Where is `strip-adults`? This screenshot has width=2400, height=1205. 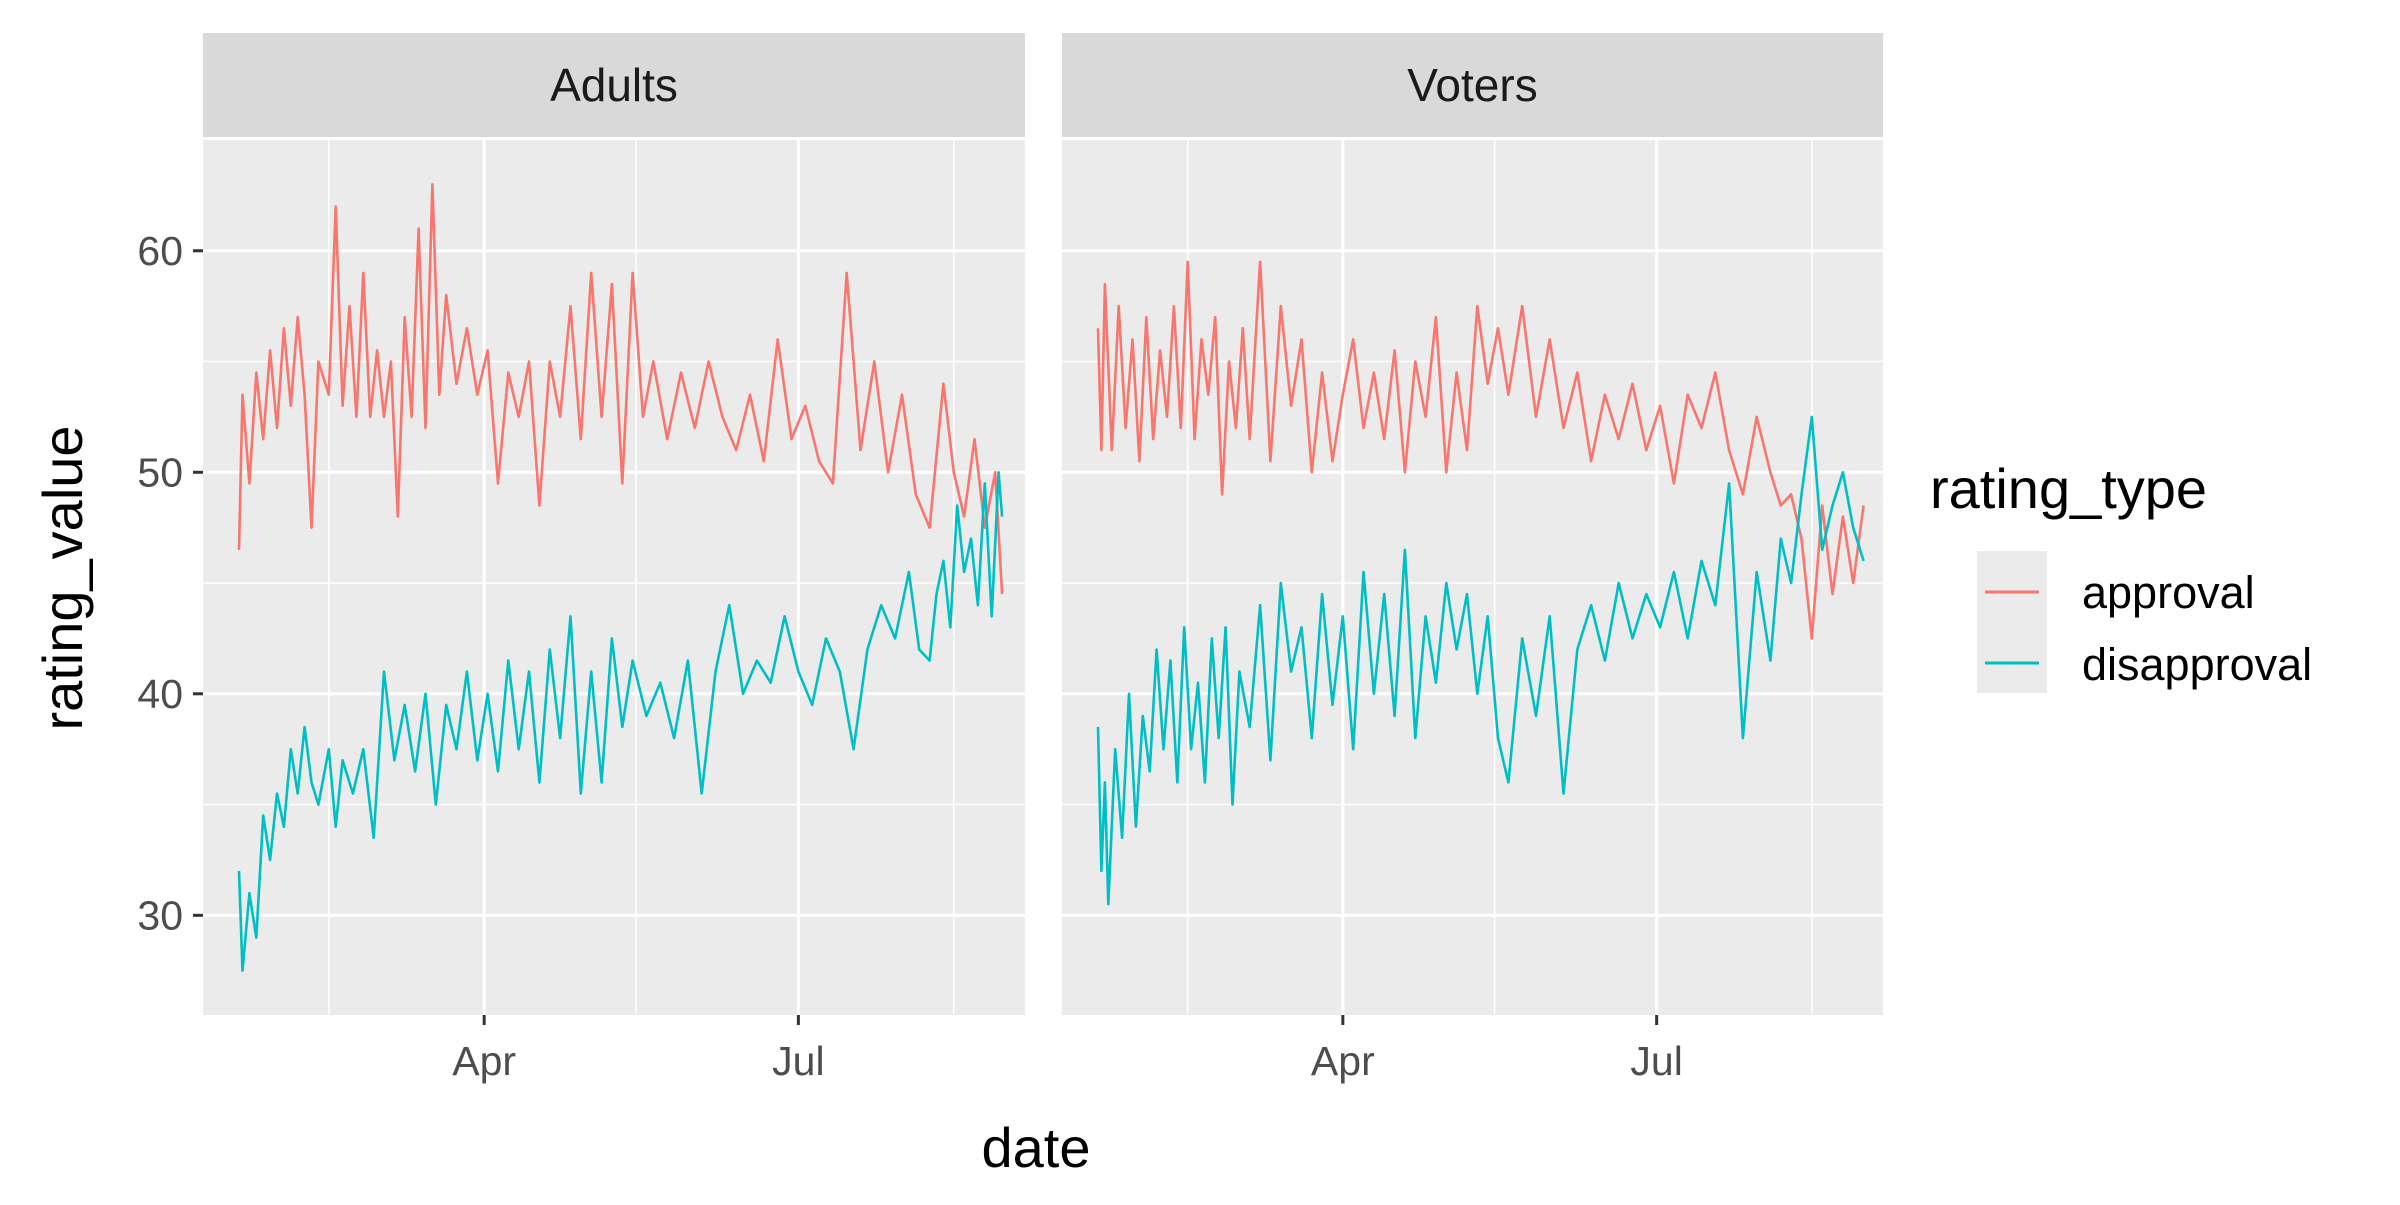
strip-adults is located at coordinates (614, 85).